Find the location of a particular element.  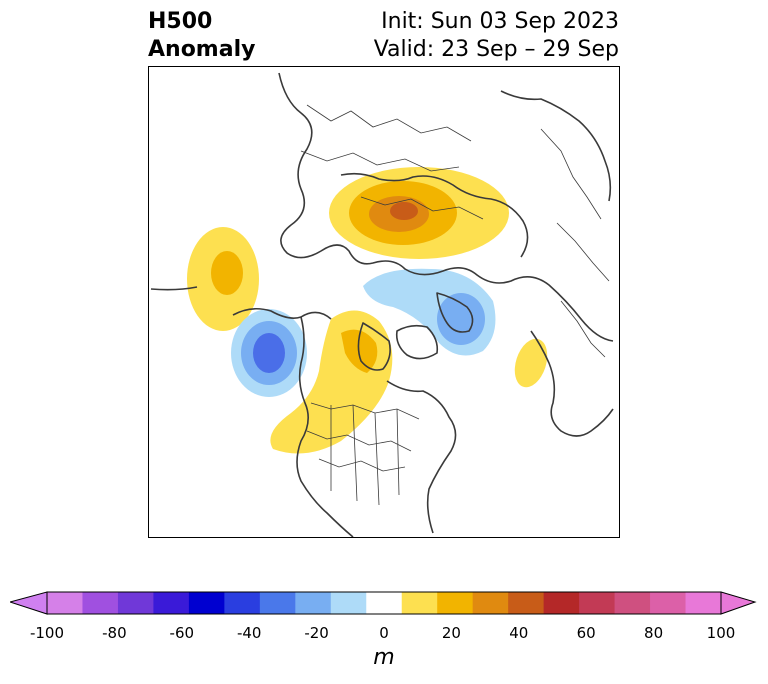

colorbar-tick-label: -40 is located at coordinates (249, 633).